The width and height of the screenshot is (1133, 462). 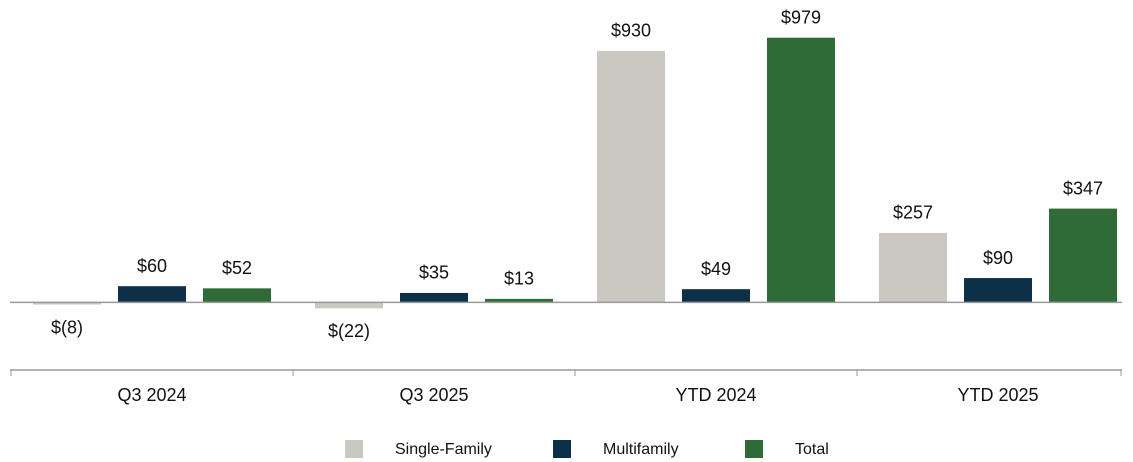 What do you see at coordinates (434, 273) in the screenshot?
I see `value-label: $35` at bounding box center [434, 273].